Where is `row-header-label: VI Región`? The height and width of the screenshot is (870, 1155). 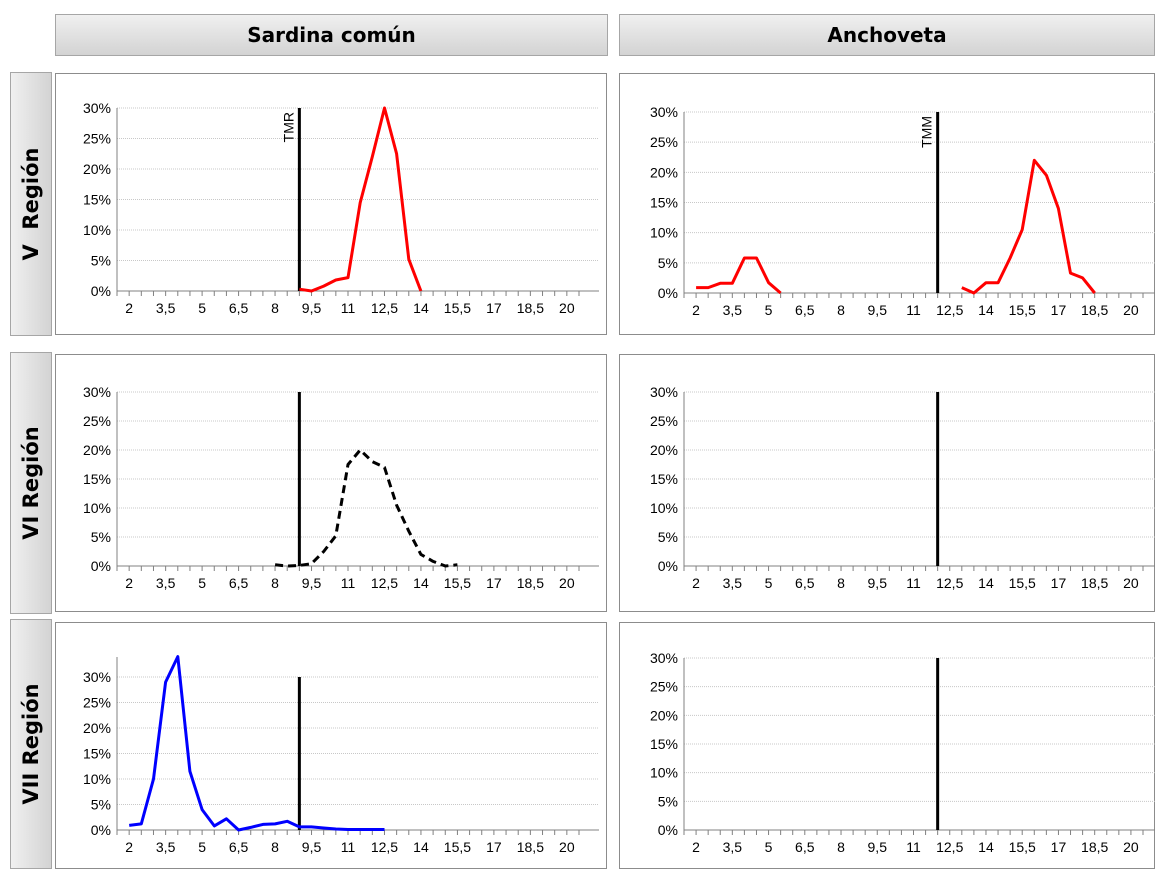
row-header-label: VI Región is located at coordinates (31, 483).